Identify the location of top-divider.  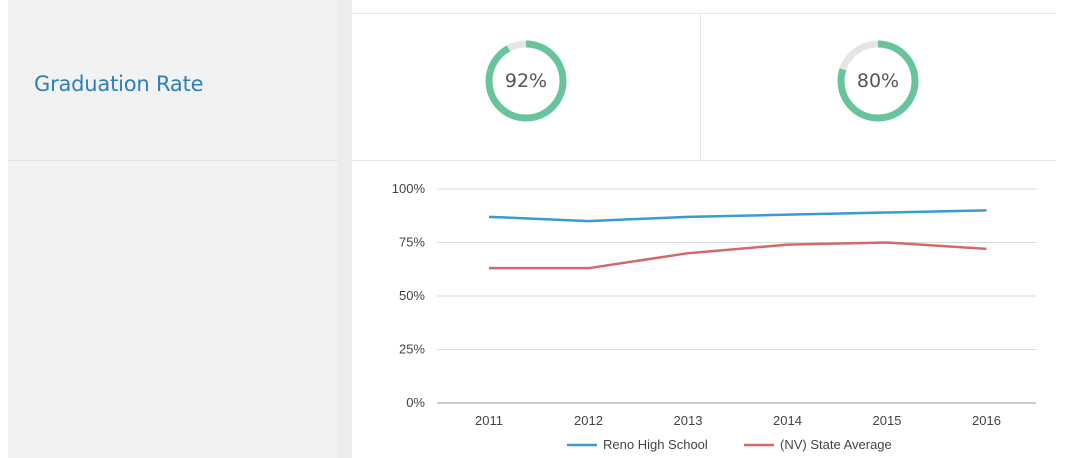
(704, 13).